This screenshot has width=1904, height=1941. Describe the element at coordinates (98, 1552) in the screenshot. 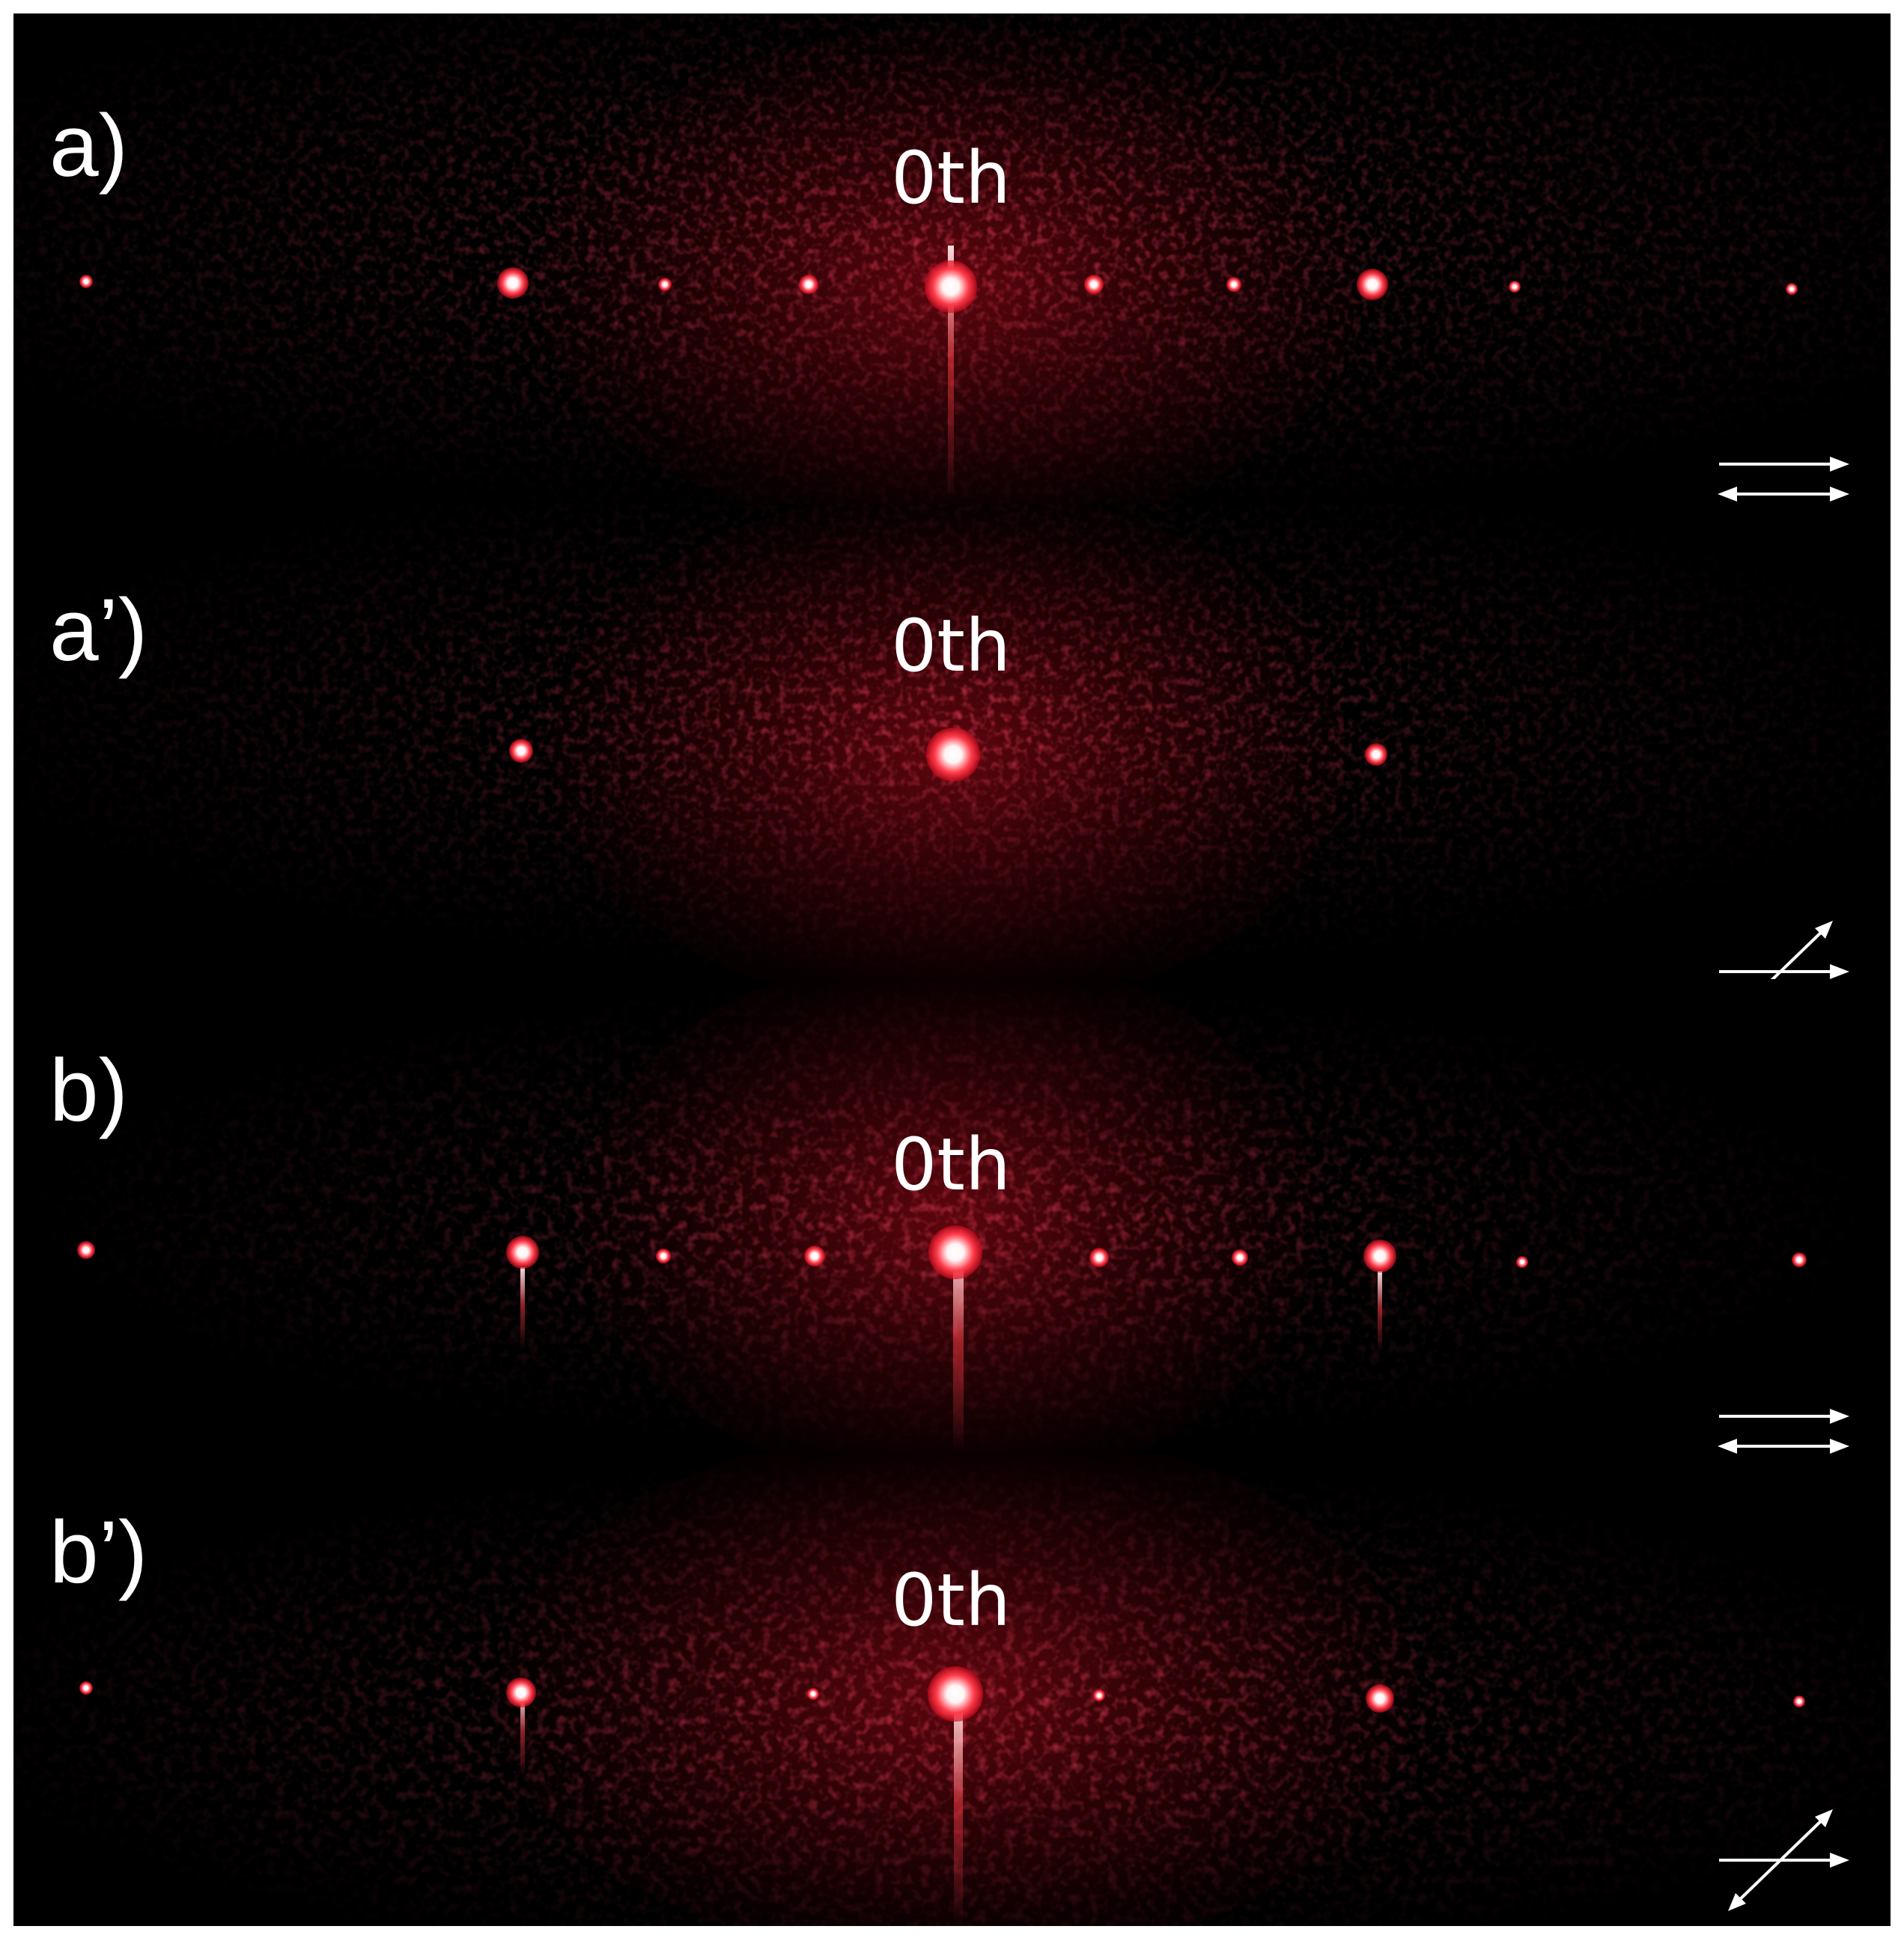

I see `panel-label: b’)` at that location.